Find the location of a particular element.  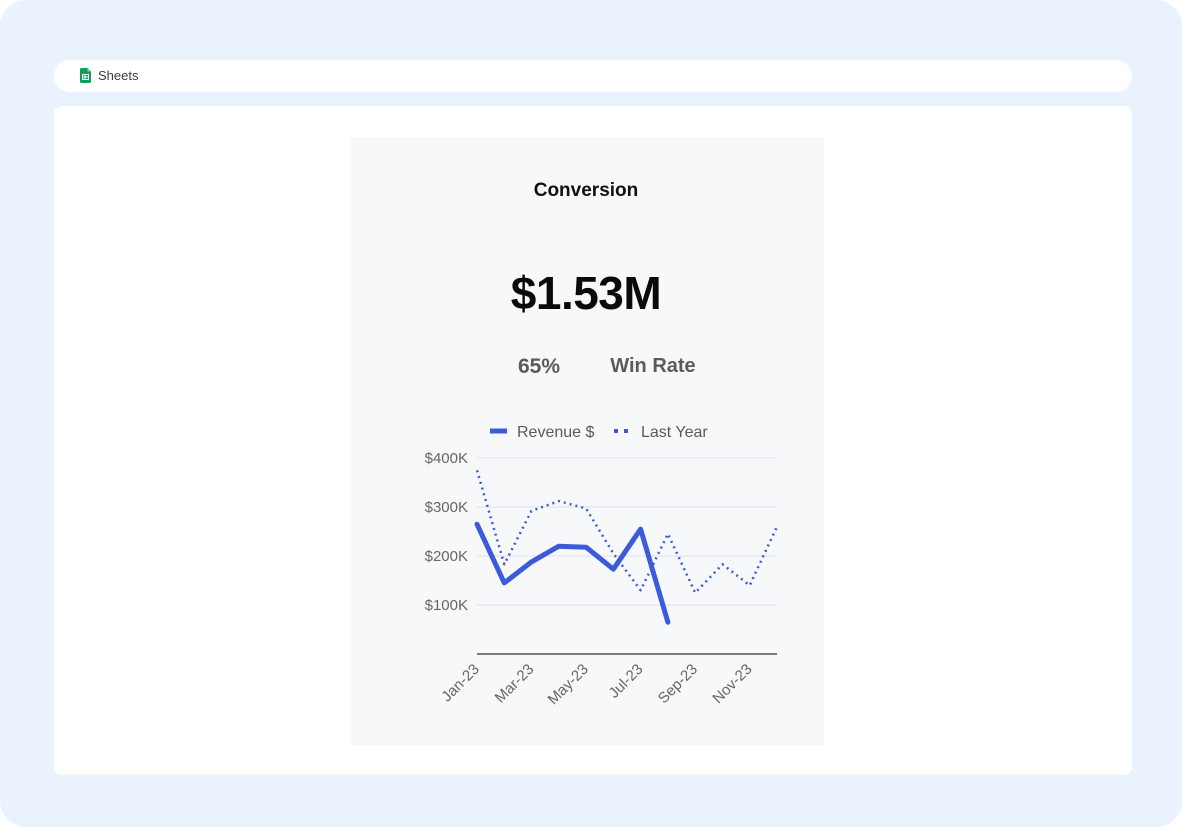

win-rate-value: 65% is located at coordinates (539, 366).